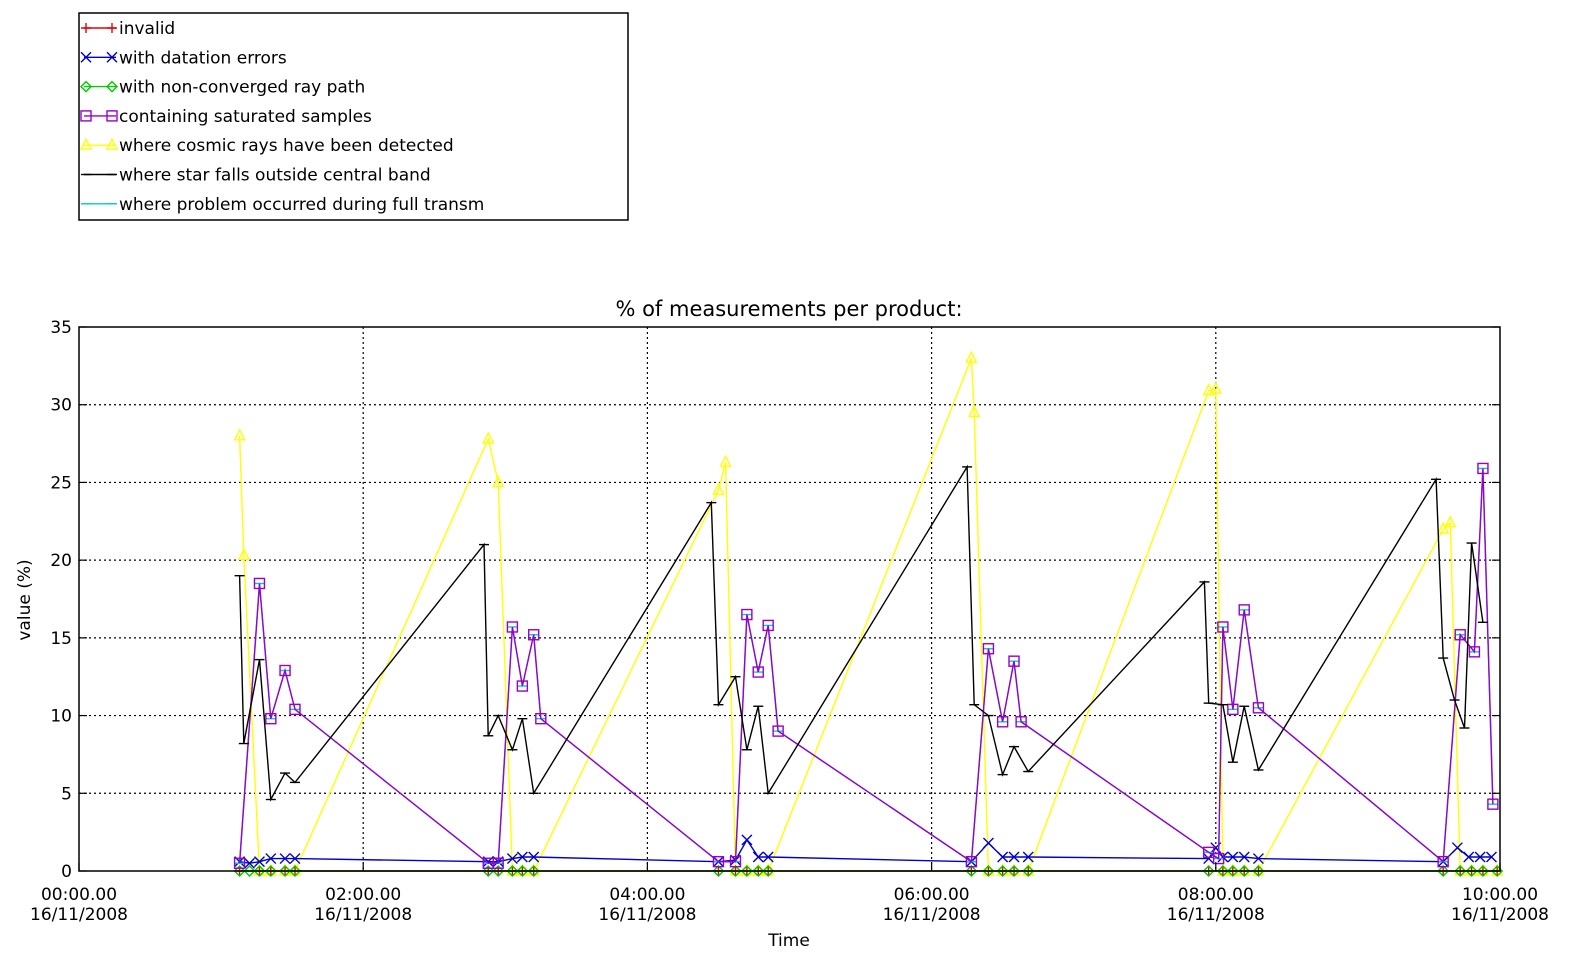 The width and height of the screenshot is (1591, 967). What do you see at coordinates (61, 717) in the screenshot?
I see `y-tick-label: 10` at bounding box center [61, 717].